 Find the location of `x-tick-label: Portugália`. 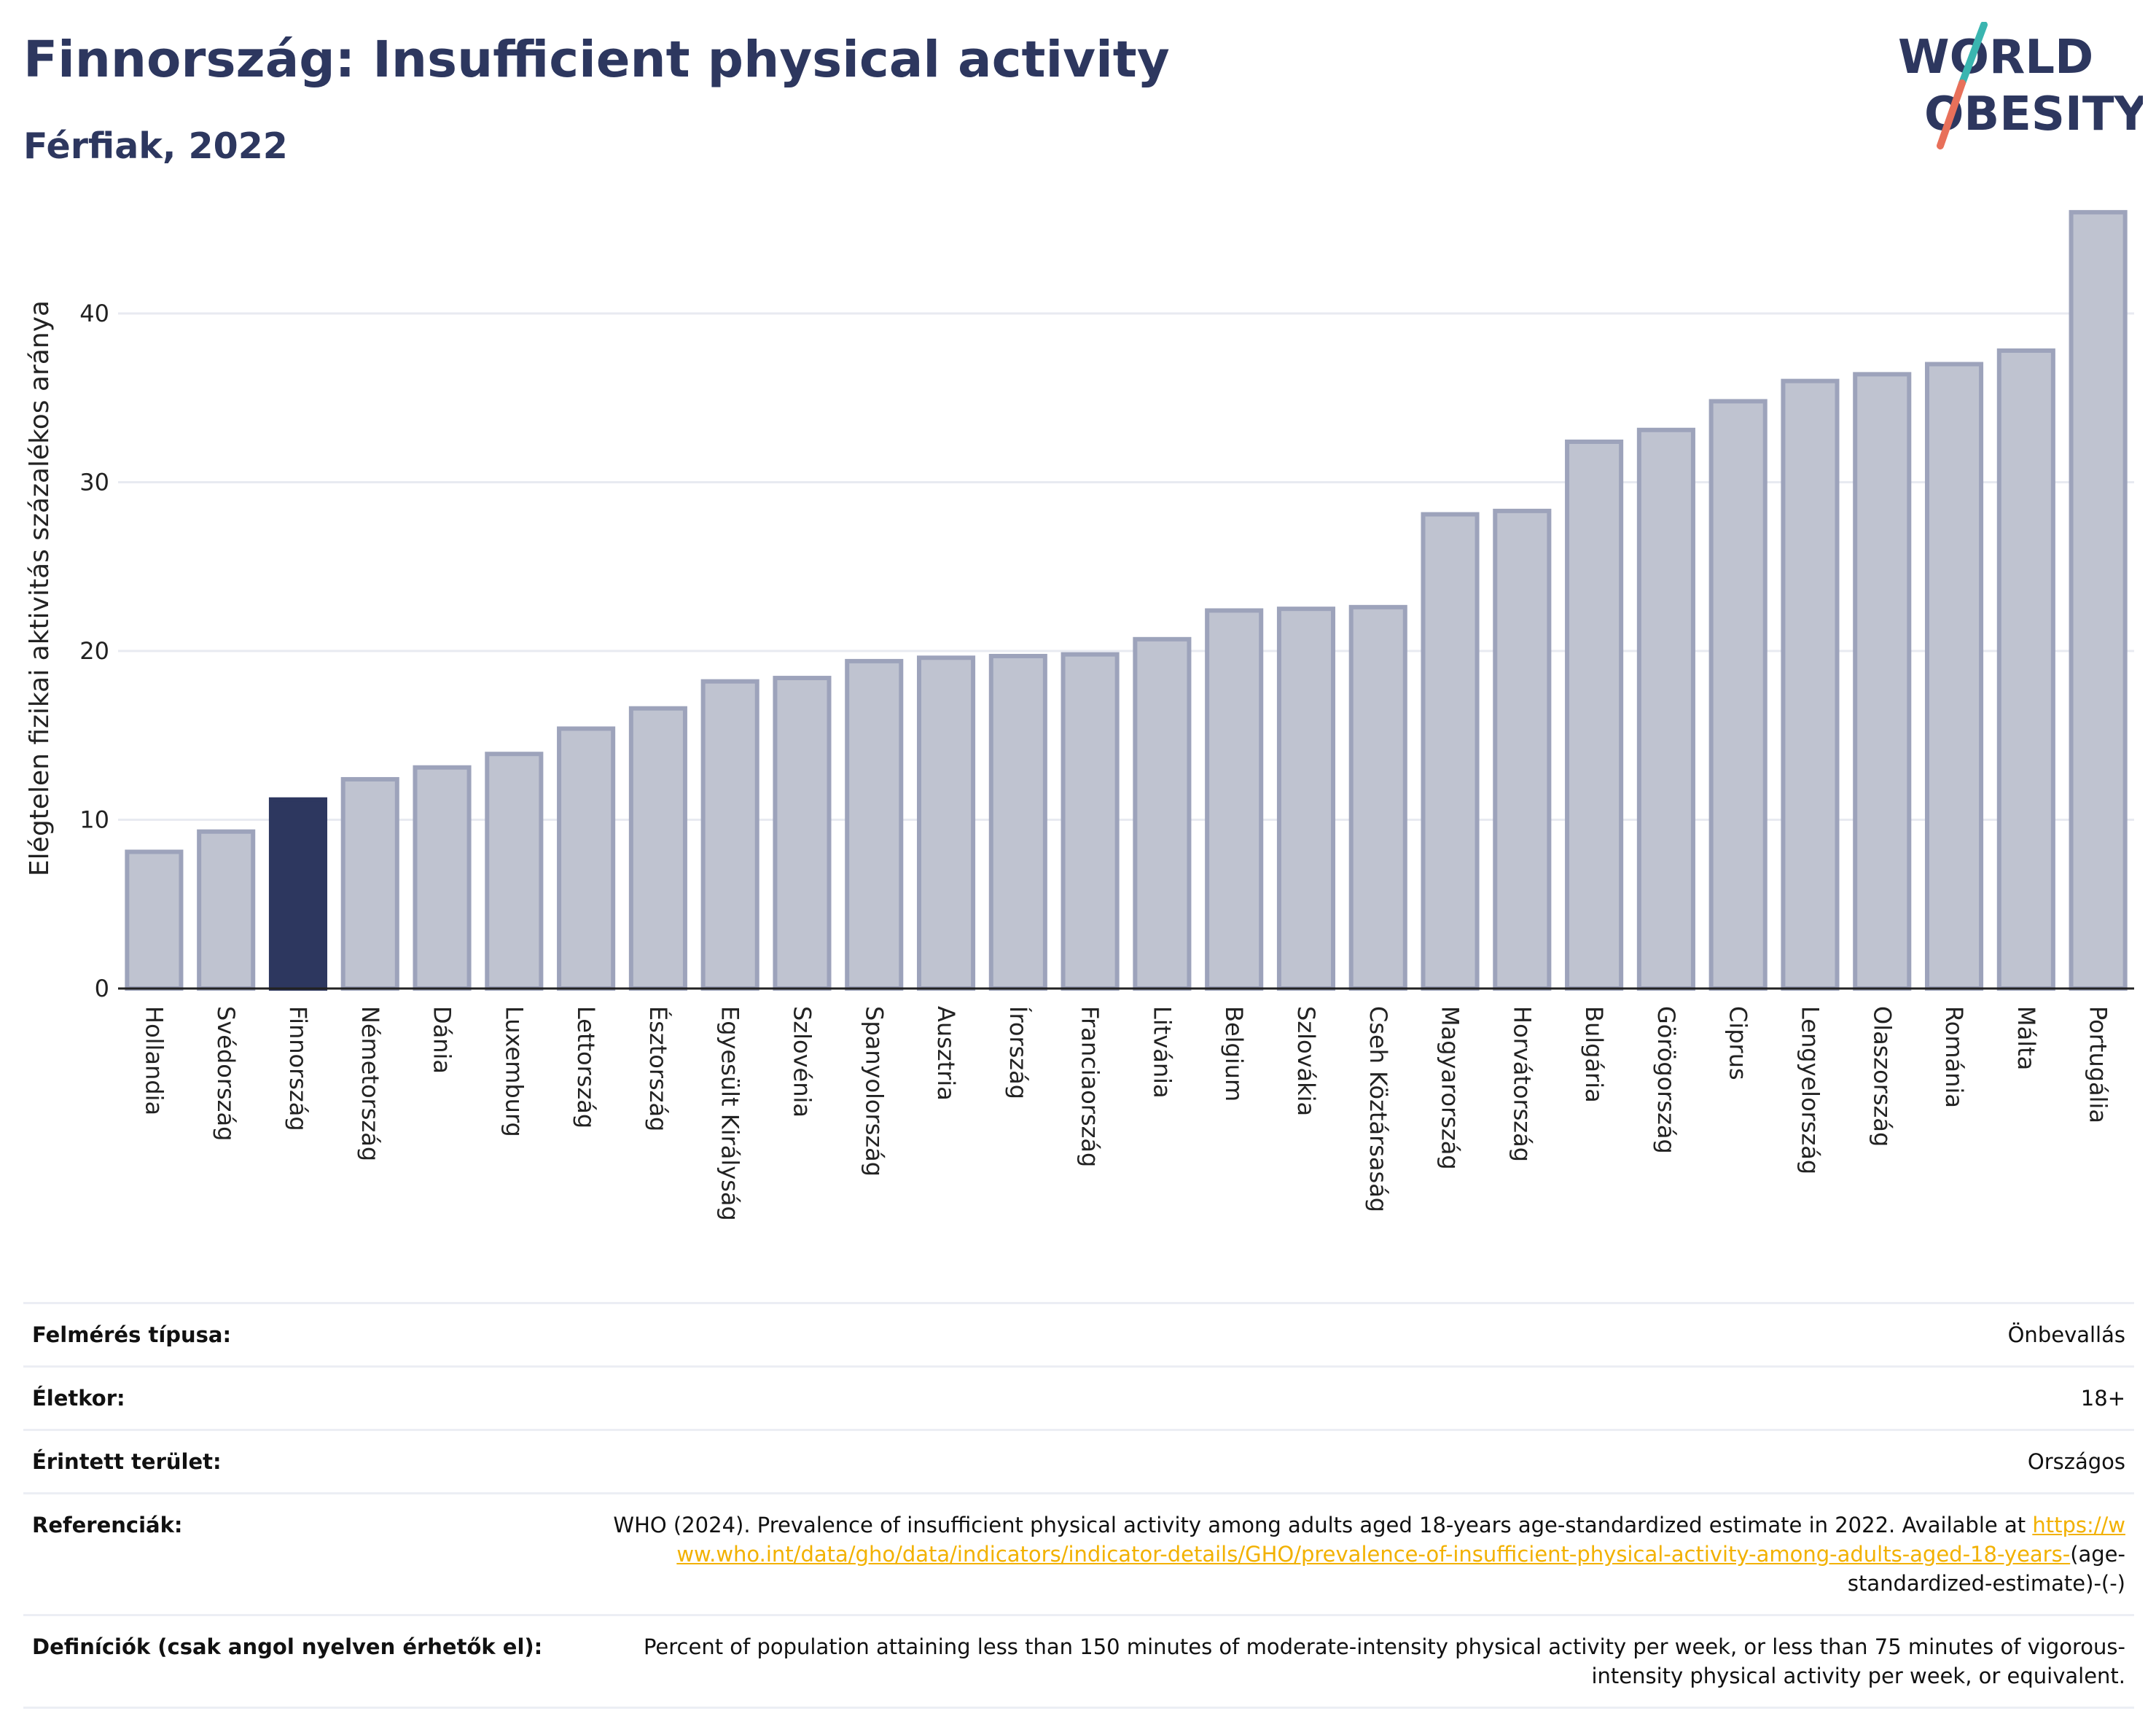

x-tick-label: Portugália is located at coordinates (2098, 1064).